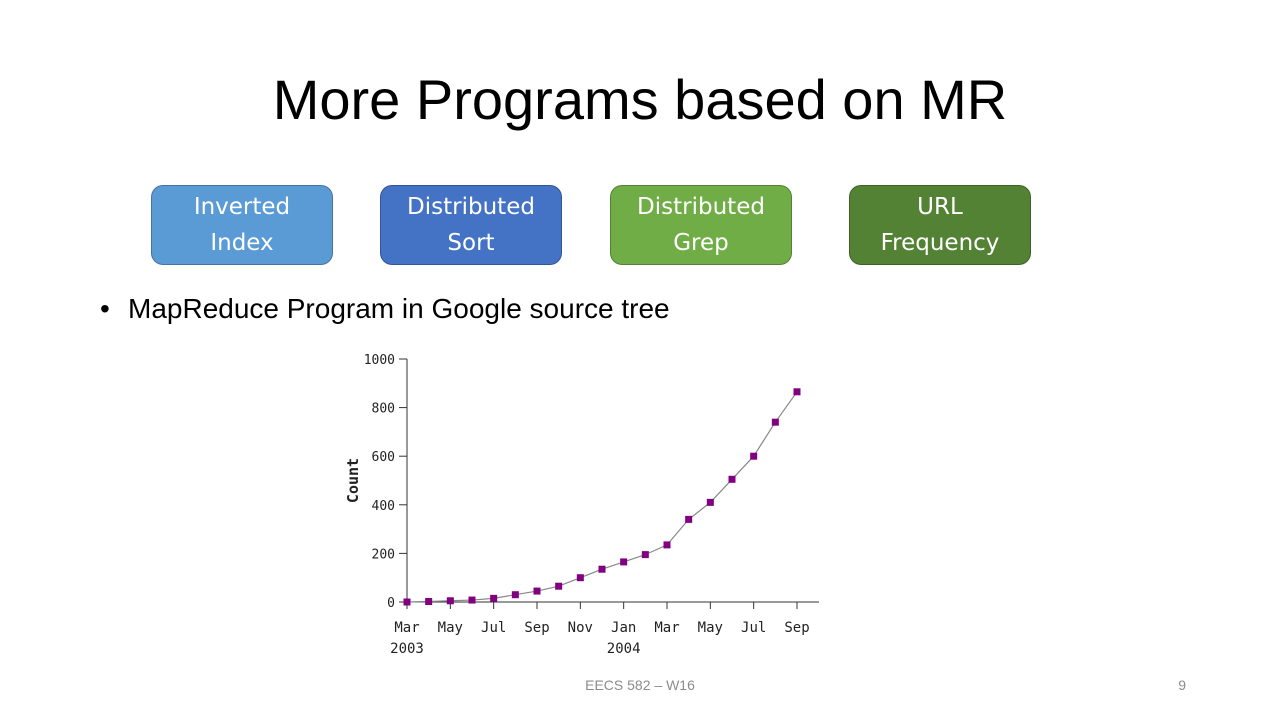  Describe the element at coordinates (701, 243) in the screenshot. I see `box-label-line2: Grep` at that location.